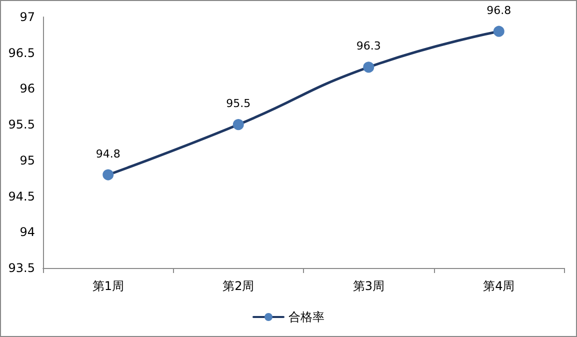  I want to click on data-label: 96.3, so click(368, 46).